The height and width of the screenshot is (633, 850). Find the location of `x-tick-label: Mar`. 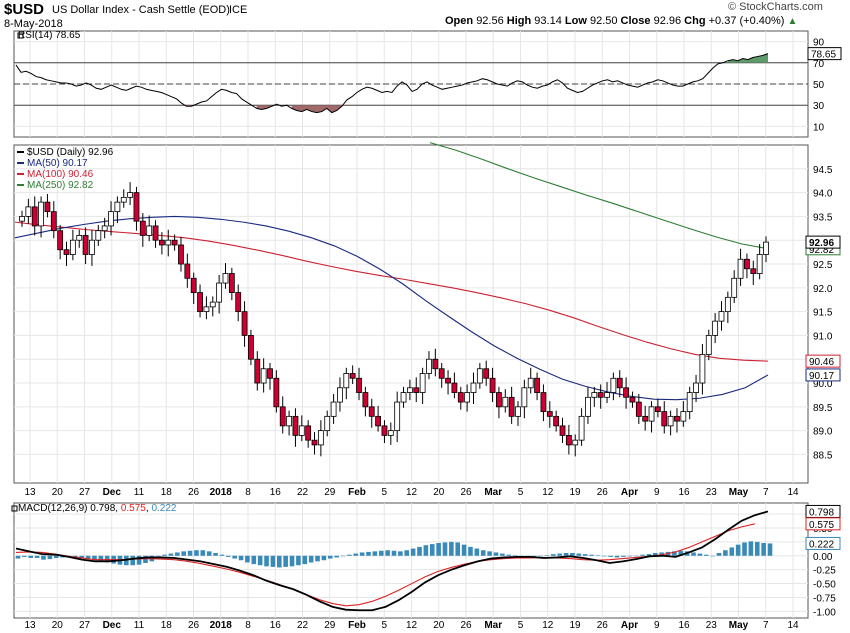

x-tick-label: Mar is located at coordinates (493, 492).